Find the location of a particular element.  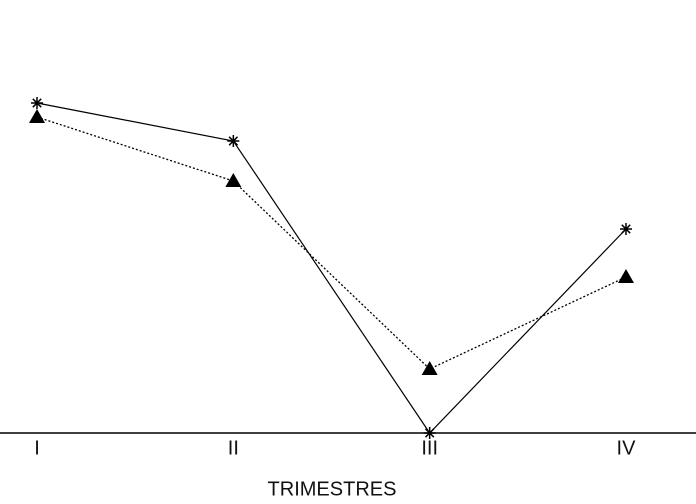

x-tick-label: III is located at coordinates (429, 448).